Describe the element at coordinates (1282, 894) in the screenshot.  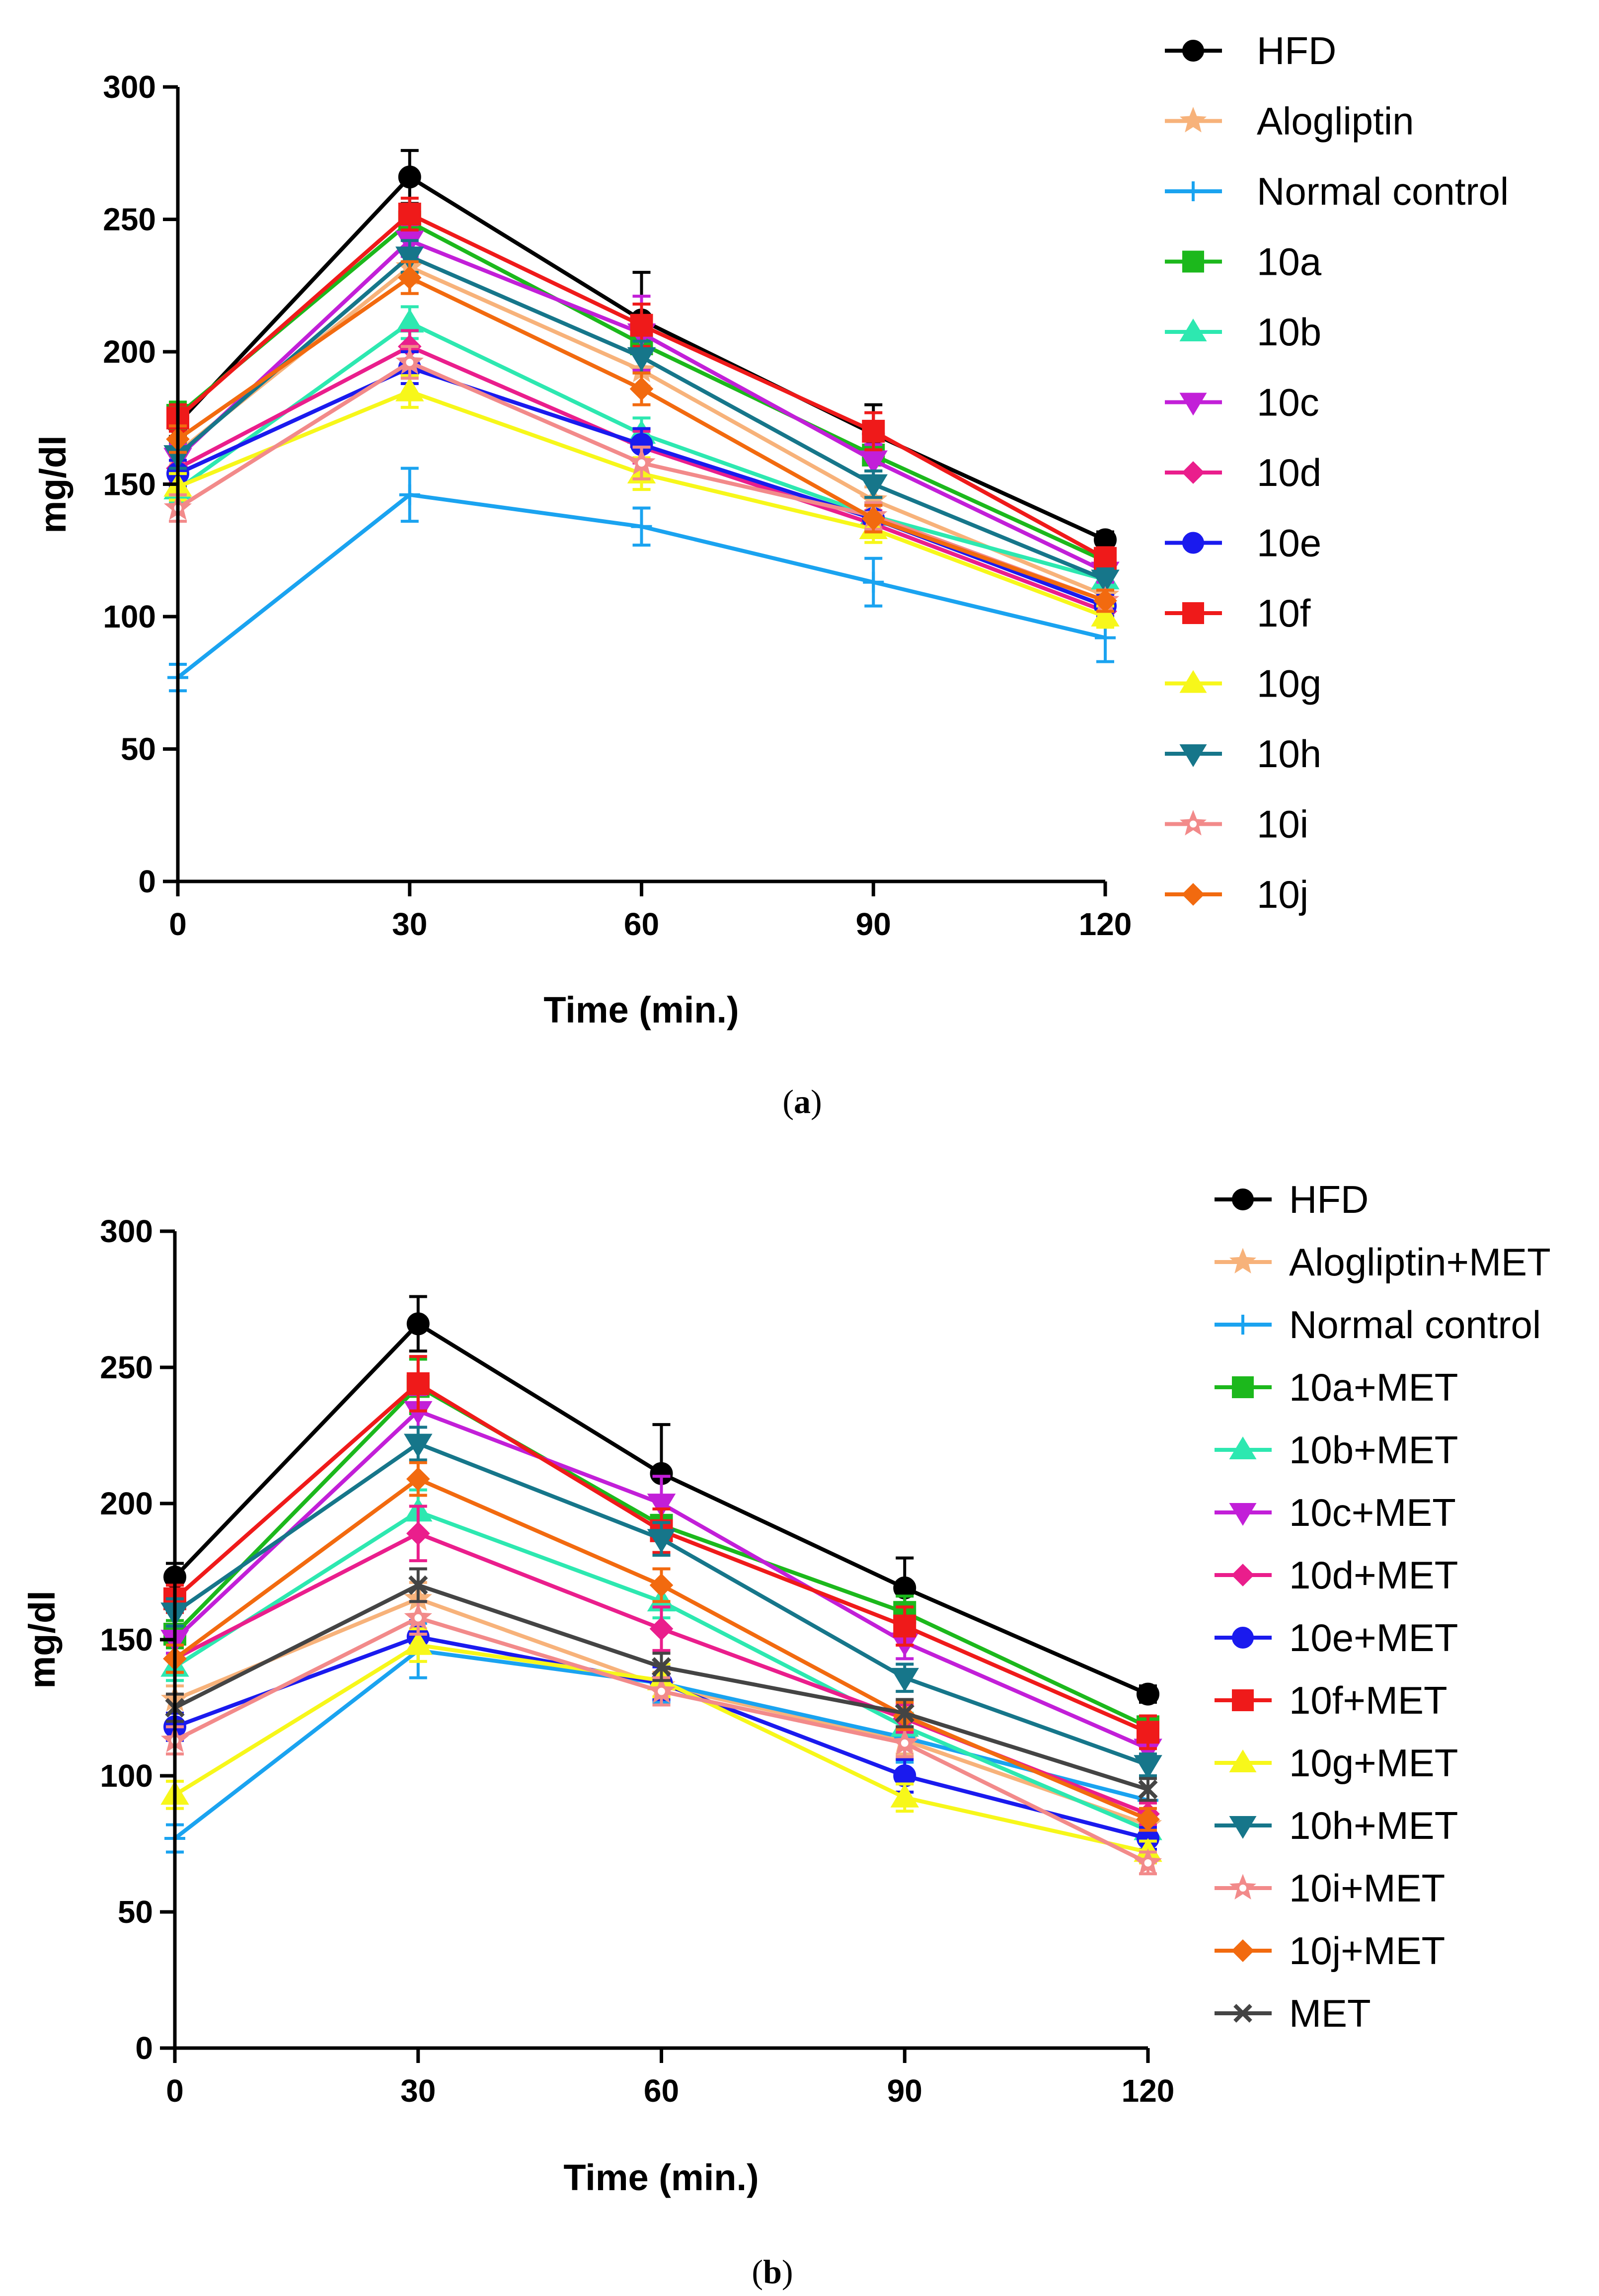
I see `legend-label: 10j` at that location.